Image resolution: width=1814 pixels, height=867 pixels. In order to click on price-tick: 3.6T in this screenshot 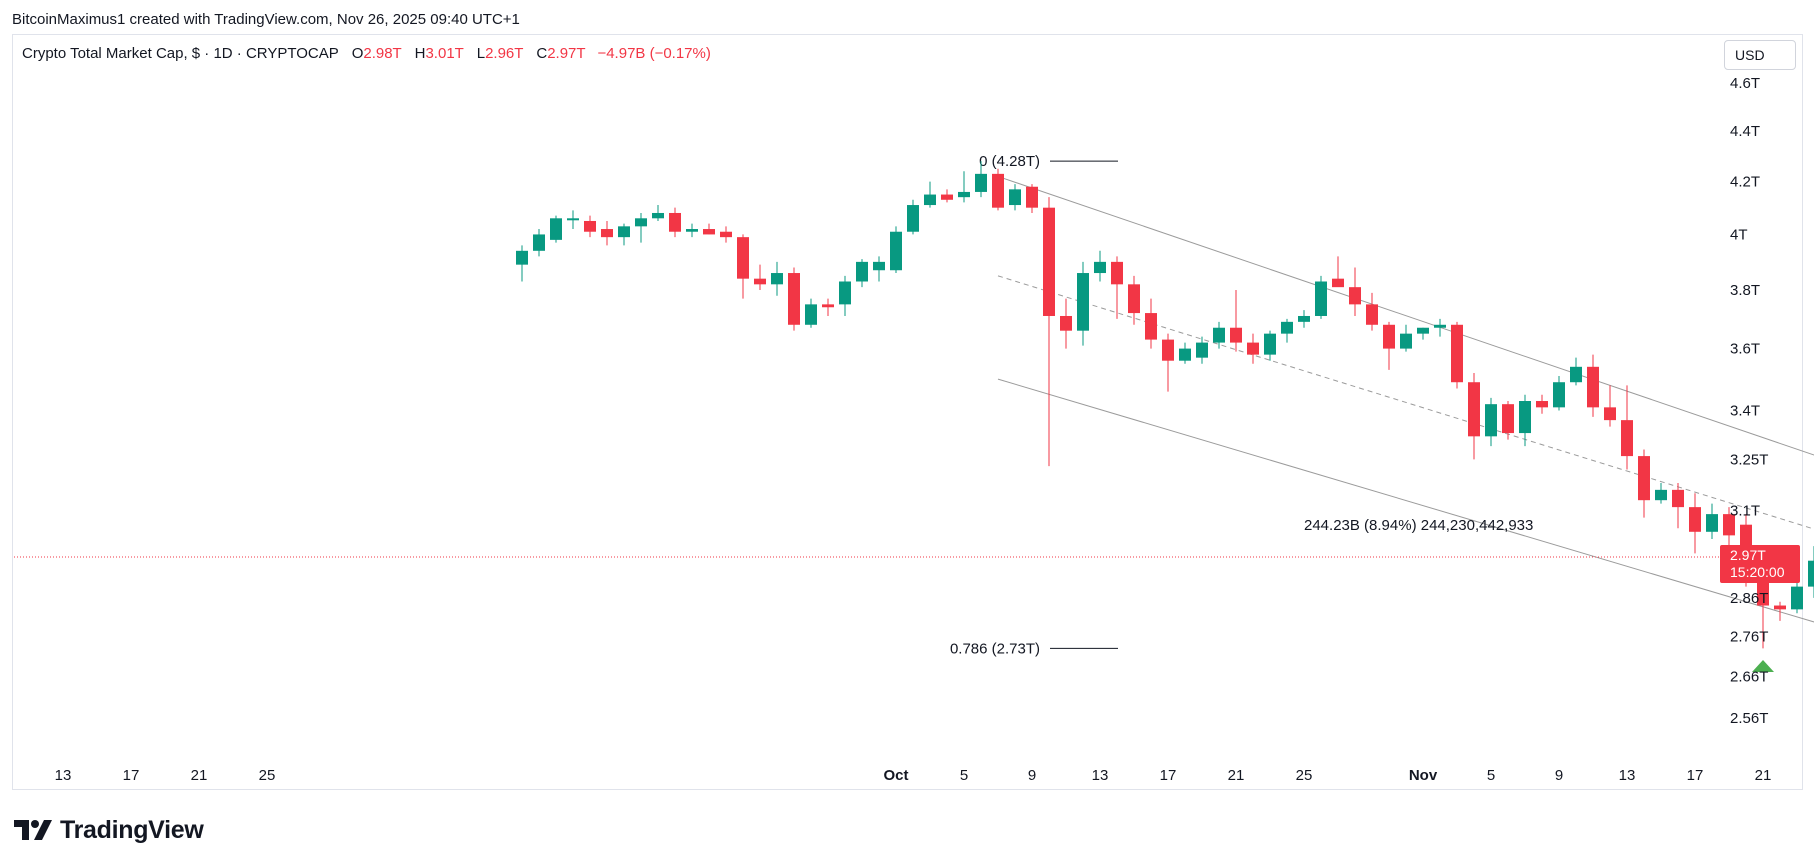, I will do `click(1745, 349)`.